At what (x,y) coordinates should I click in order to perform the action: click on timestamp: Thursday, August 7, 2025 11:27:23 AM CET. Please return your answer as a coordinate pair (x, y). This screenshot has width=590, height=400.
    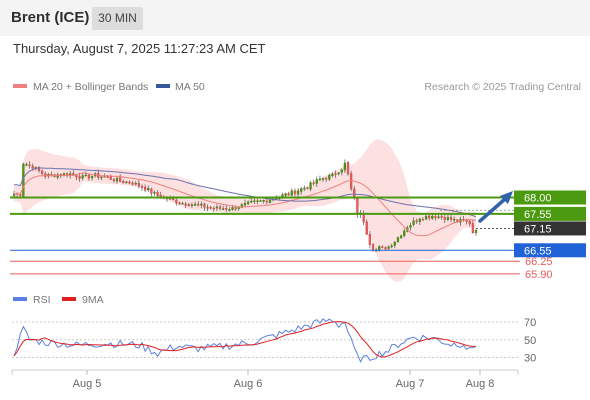
    Looking at the image, I should click on (139, 48).